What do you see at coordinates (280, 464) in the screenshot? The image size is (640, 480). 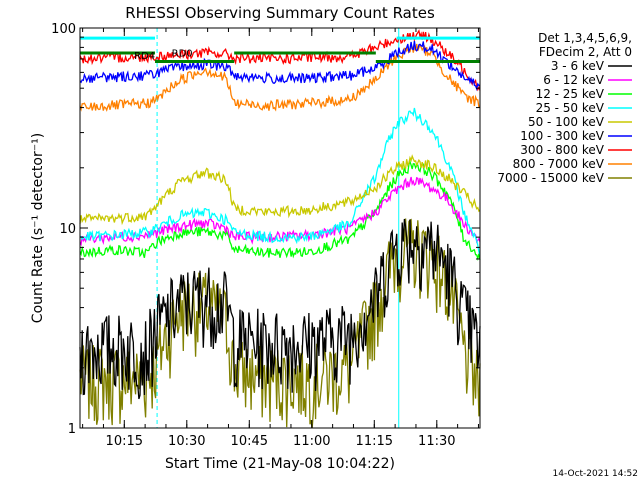 I see `x-axis-label: Start Time (21-May-08 10:04:22)` at bounding box center [280, 464].